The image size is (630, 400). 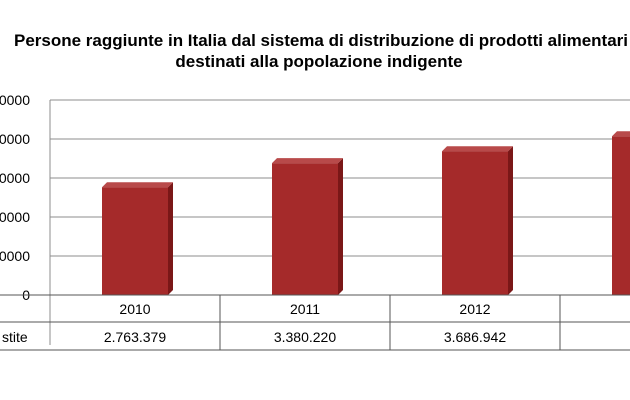 I want to click on series-name: stite, so click(x=15, y=337).